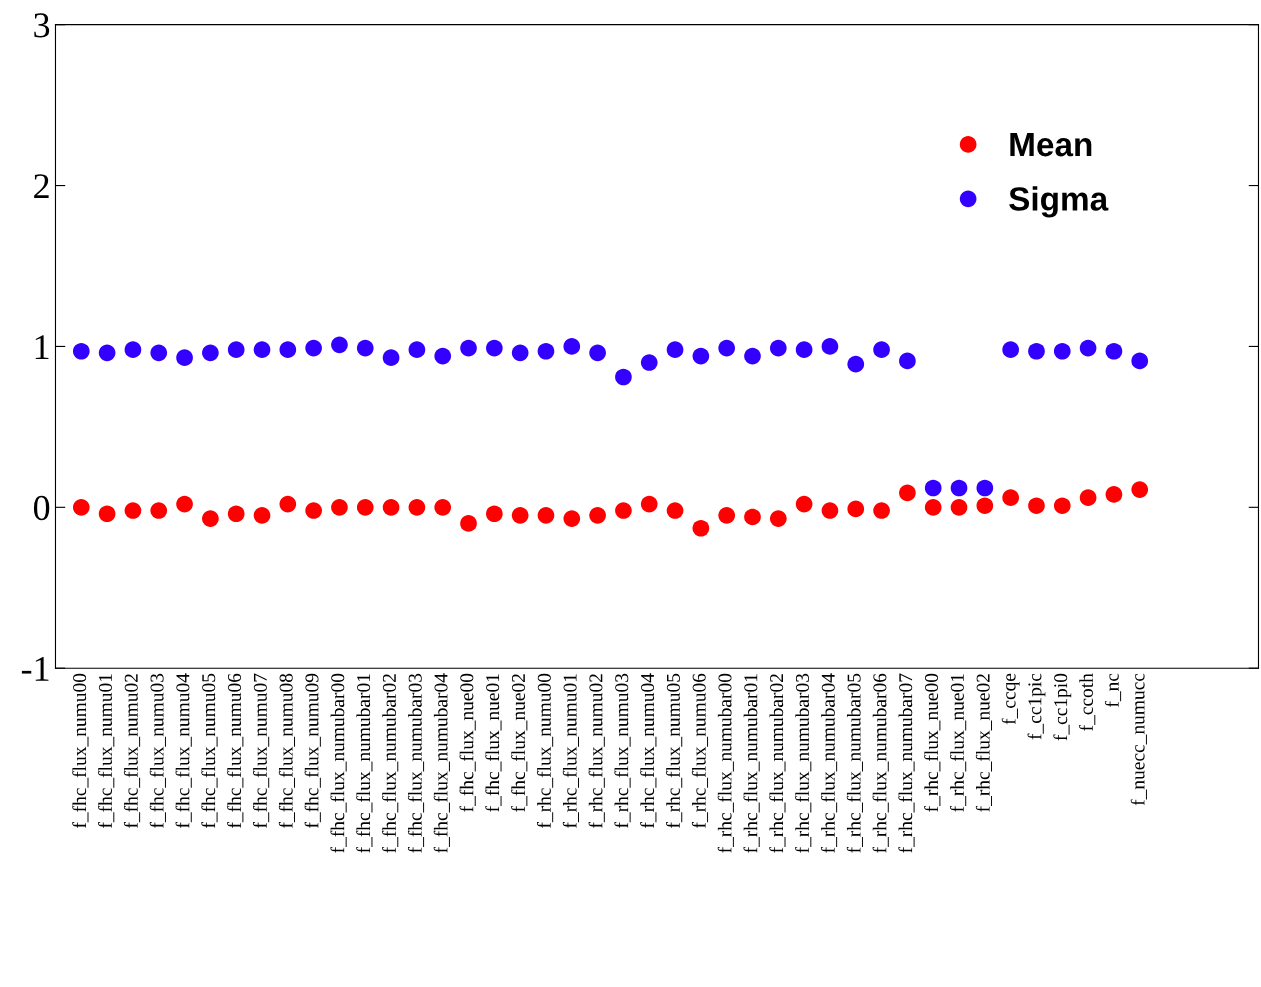 This screenshot has width=1261, height=987. Describe the element at coordinates (906, 763) in the screenshot. I see `x-tick-label: f_rhc_flux_numubar07` at that location.